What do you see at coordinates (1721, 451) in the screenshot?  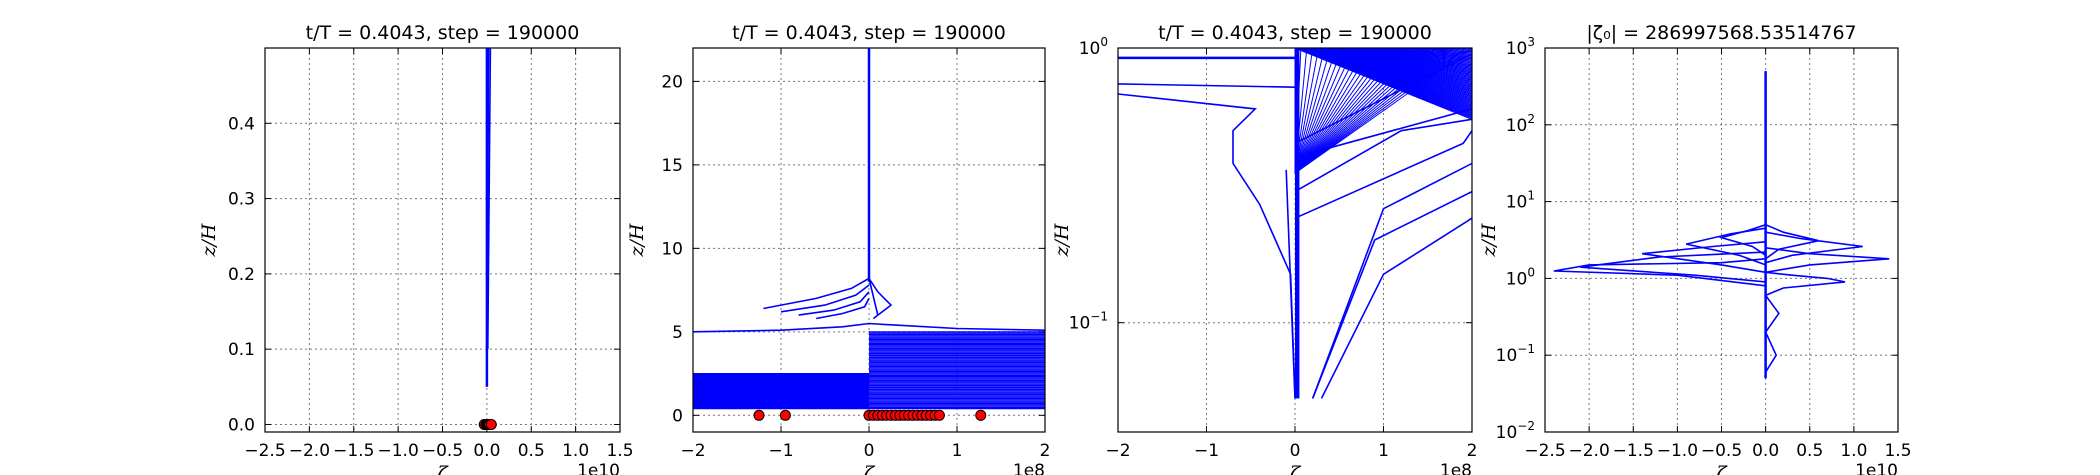 I see `x-tick-label: −0.5` at bounding box center [1721, 451].